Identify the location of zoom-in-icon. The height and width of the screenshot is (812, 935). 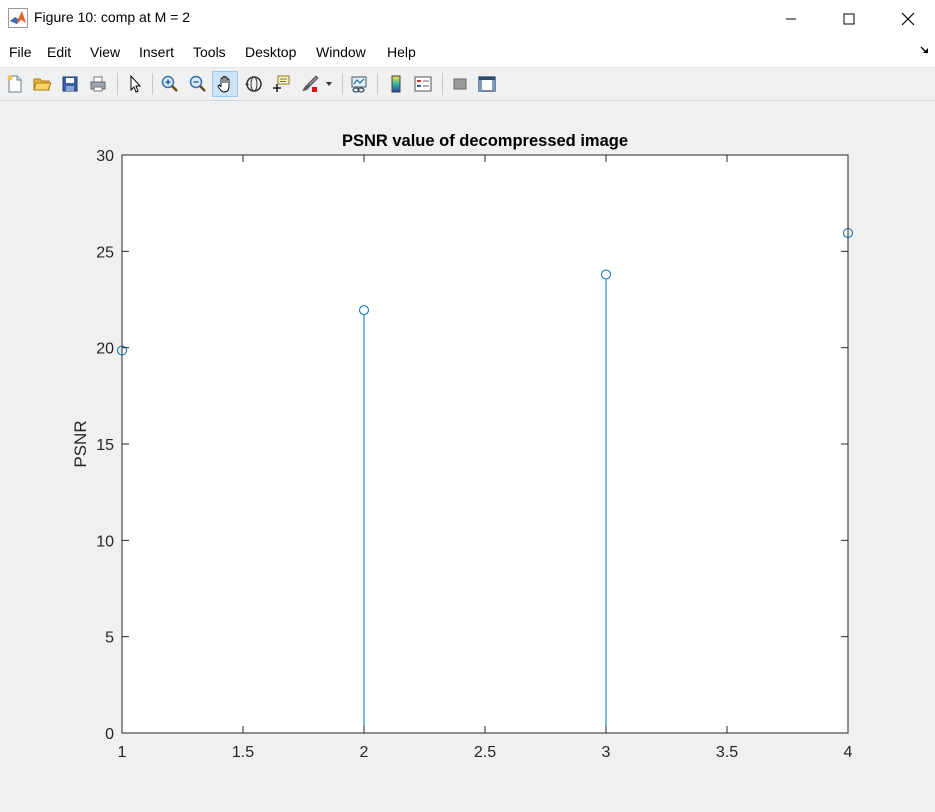
(169, 83).